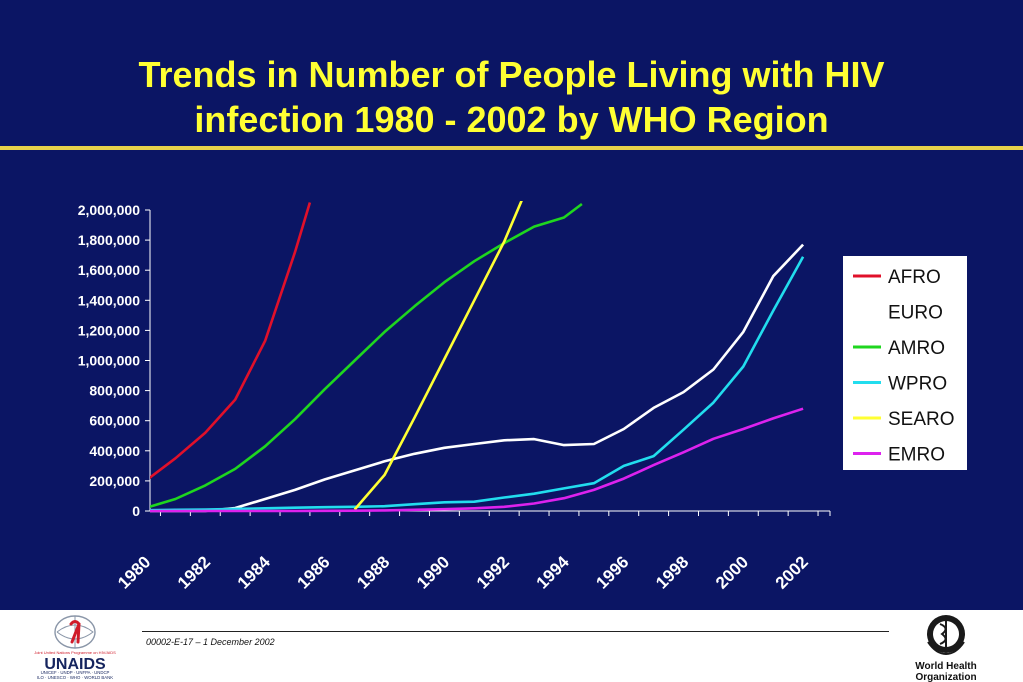  What do you see at coordinates (945, 677) in the screenshot?
I see `svg-text: Organization` at bounding box center [945, 677].